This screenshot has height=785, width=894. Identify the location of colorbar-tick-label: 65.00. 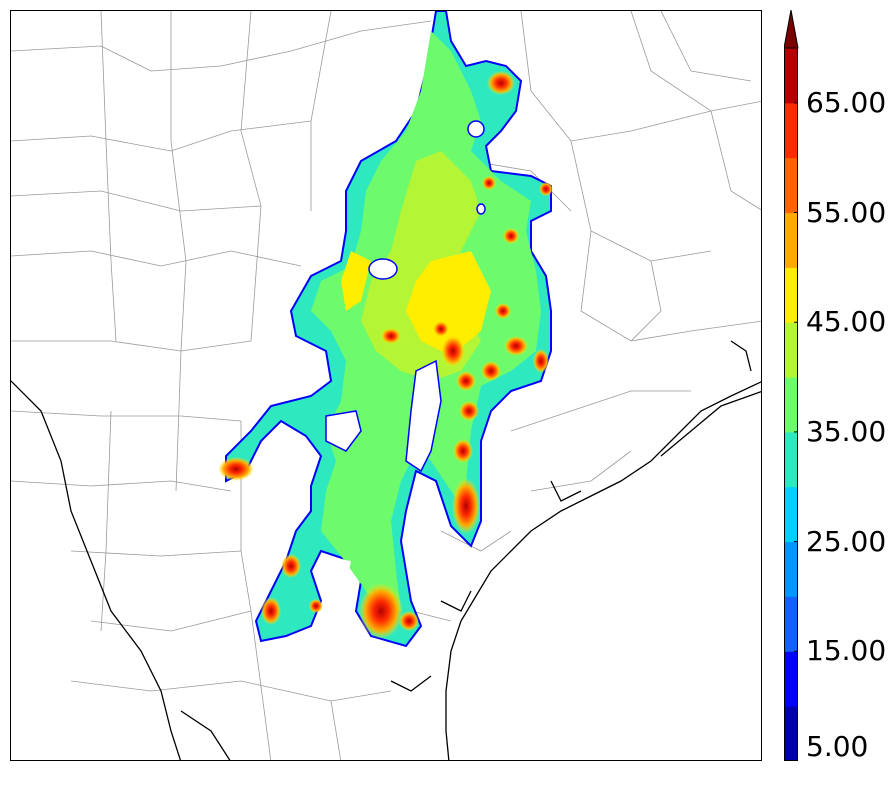
(846, 102).